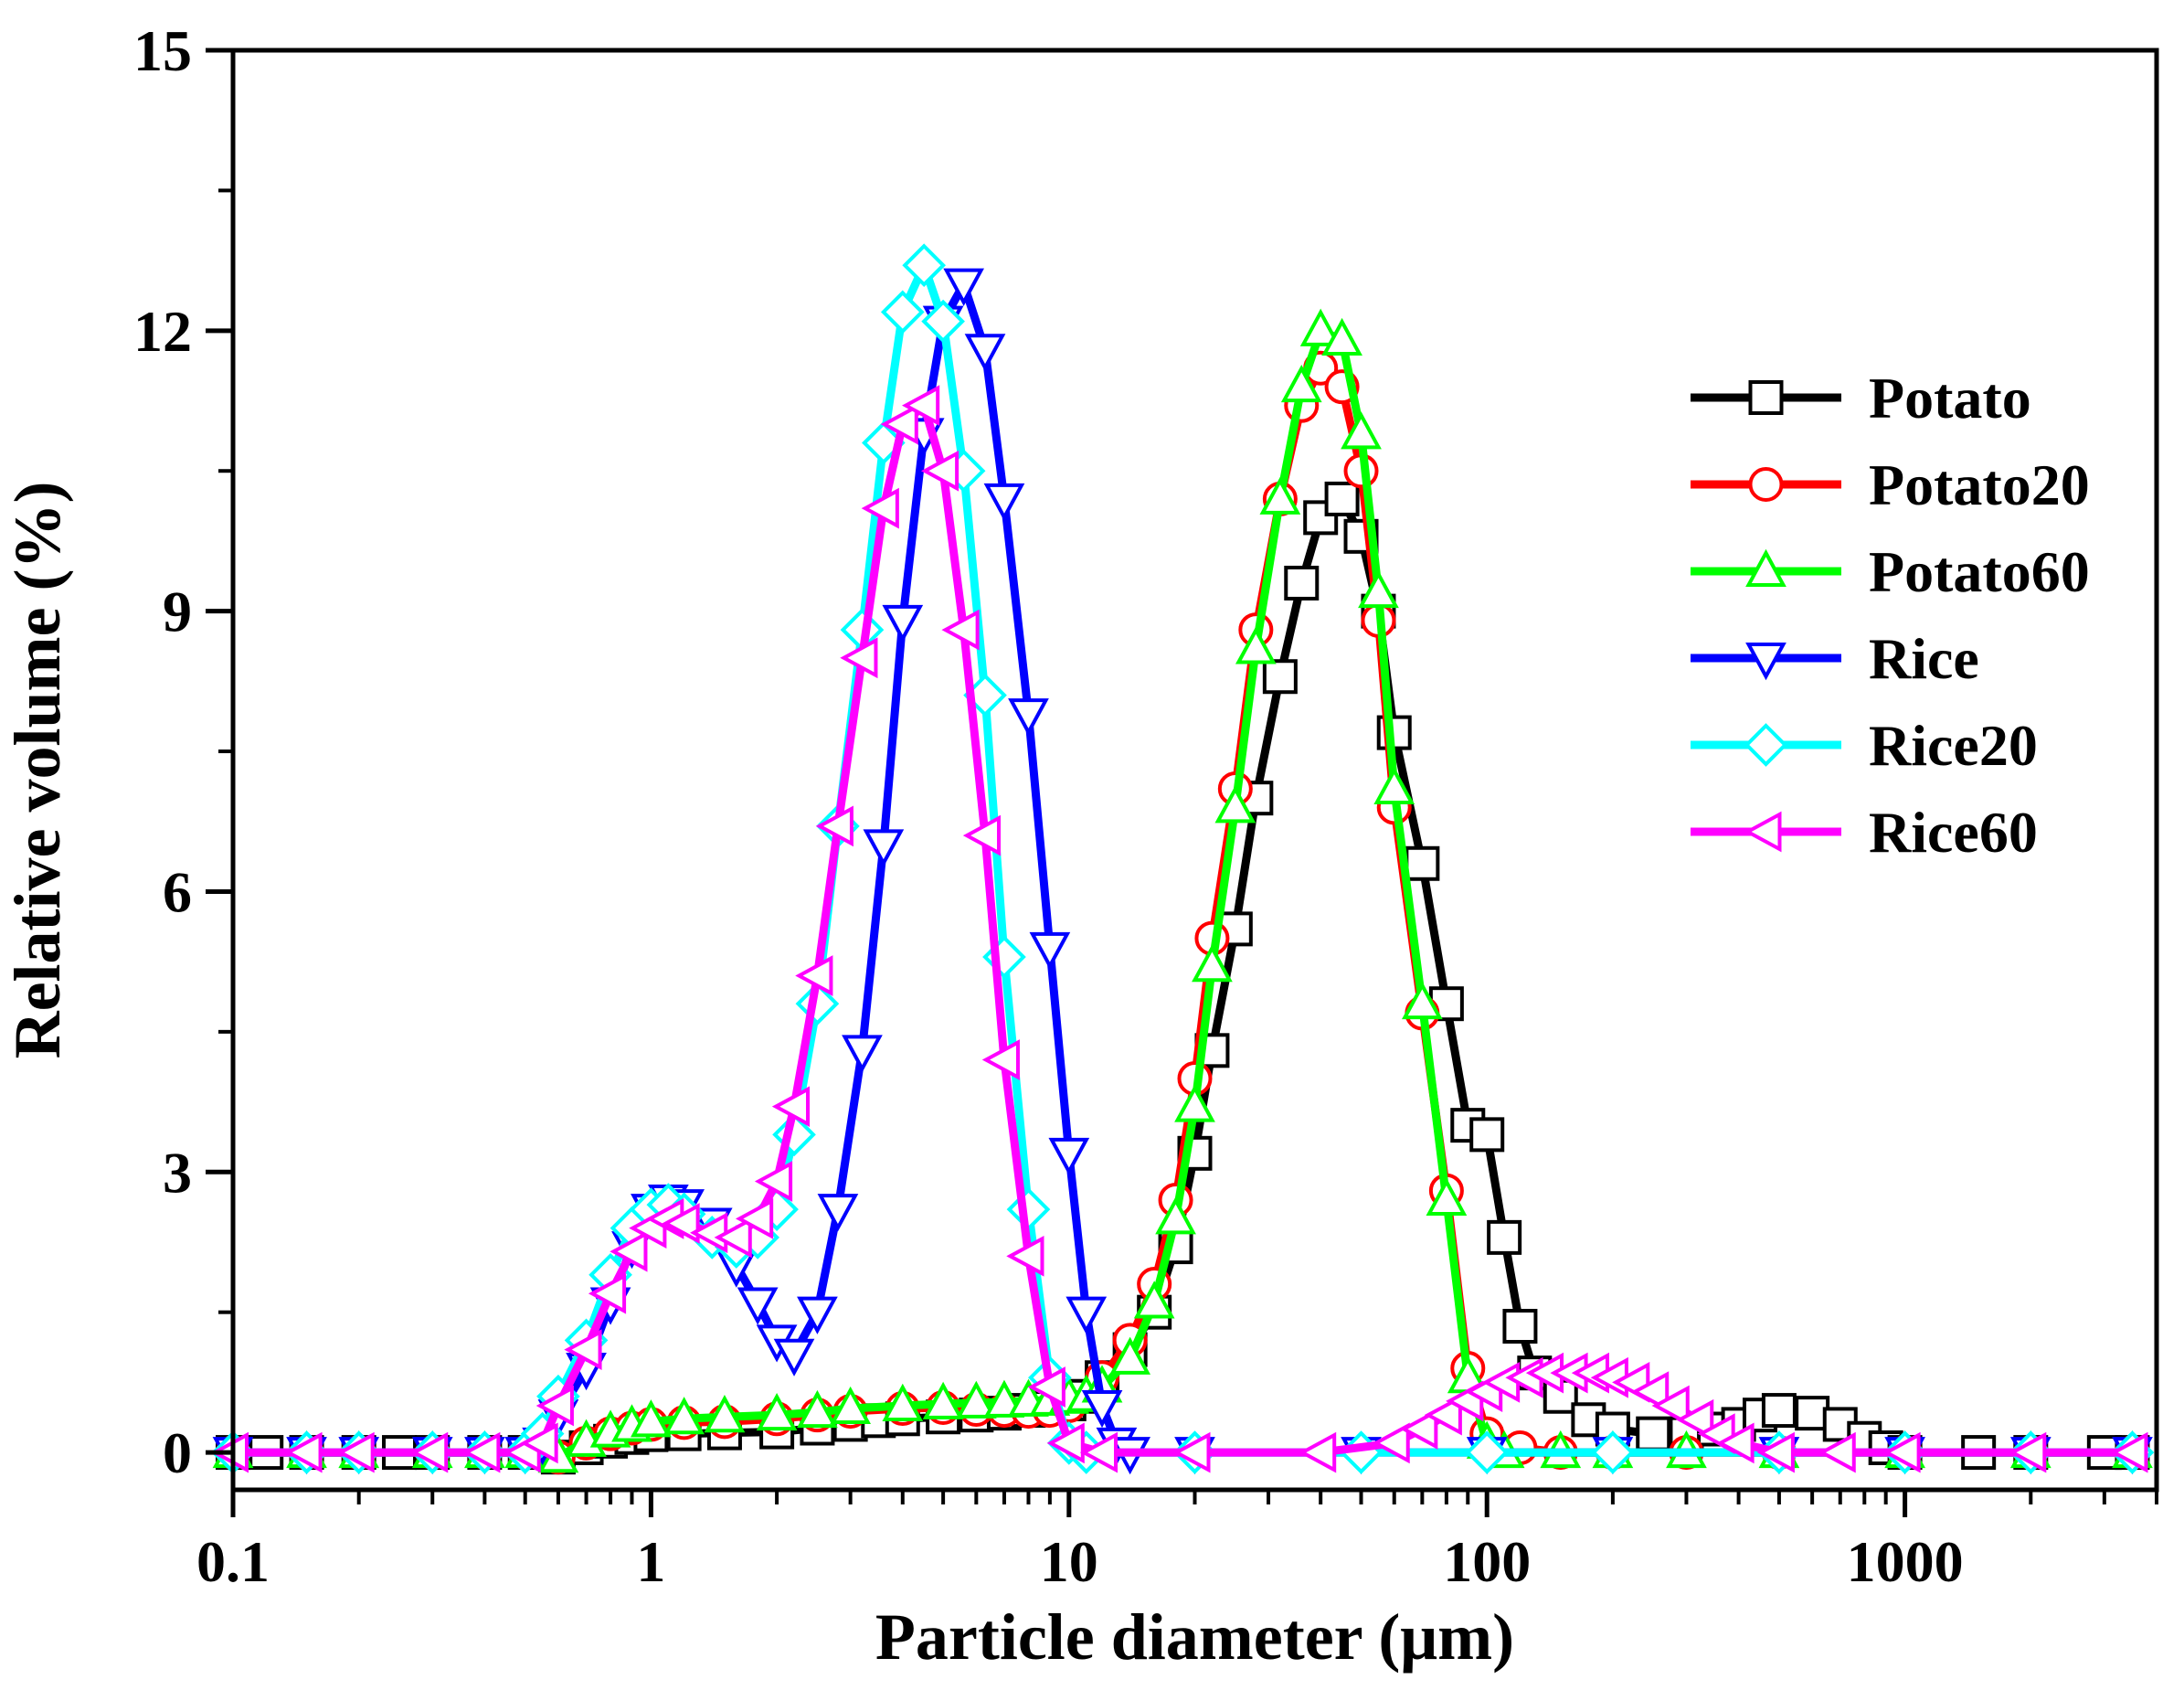  I want to click on legend-item-potato: Potato, so click(1861, 398).